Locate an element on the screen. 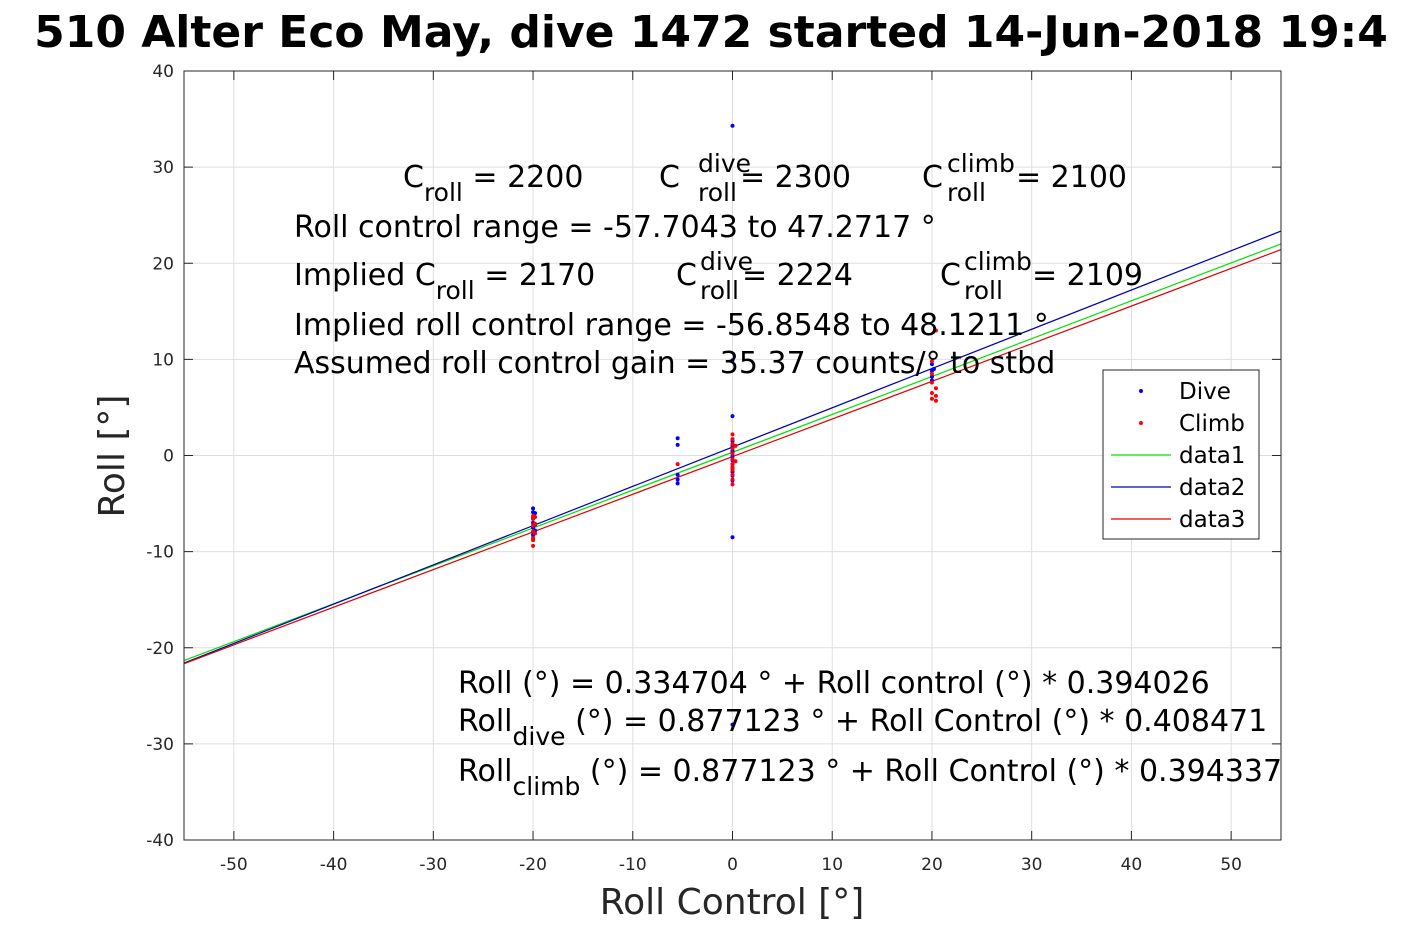 This screenshot has width=1417, height=945. legend-swatch-climb is located at coordinates (1141, 423).